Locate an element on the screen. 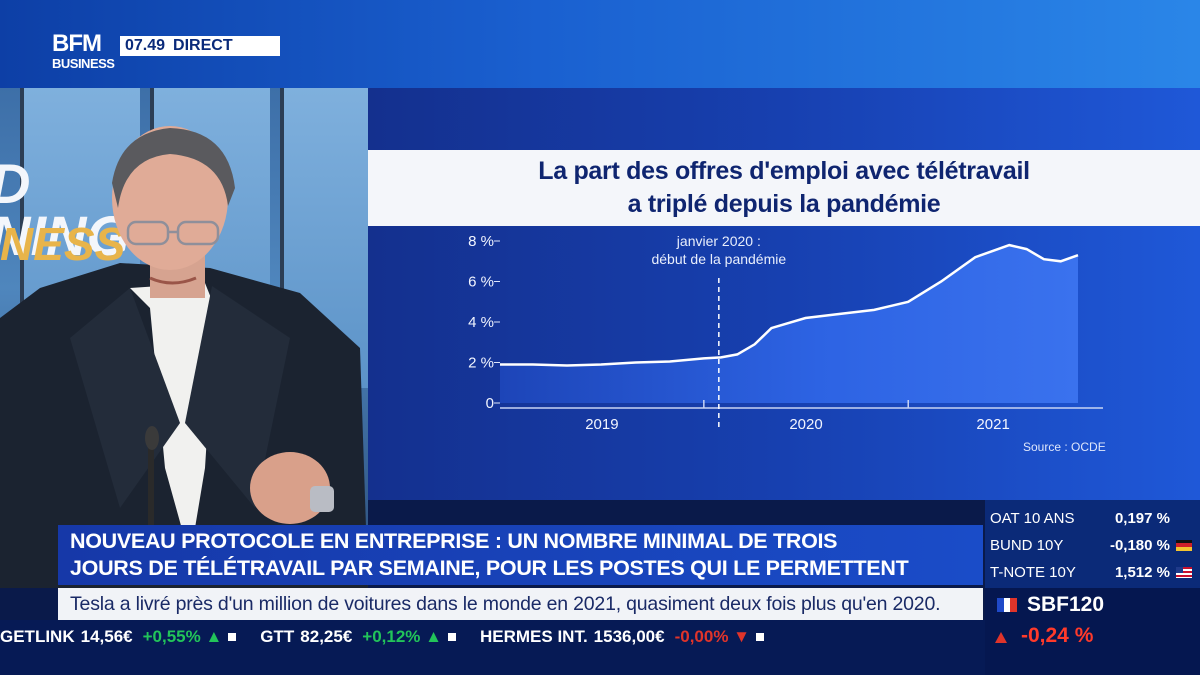  ticker-price: 82,25€ is located at coordinates (326, 636).